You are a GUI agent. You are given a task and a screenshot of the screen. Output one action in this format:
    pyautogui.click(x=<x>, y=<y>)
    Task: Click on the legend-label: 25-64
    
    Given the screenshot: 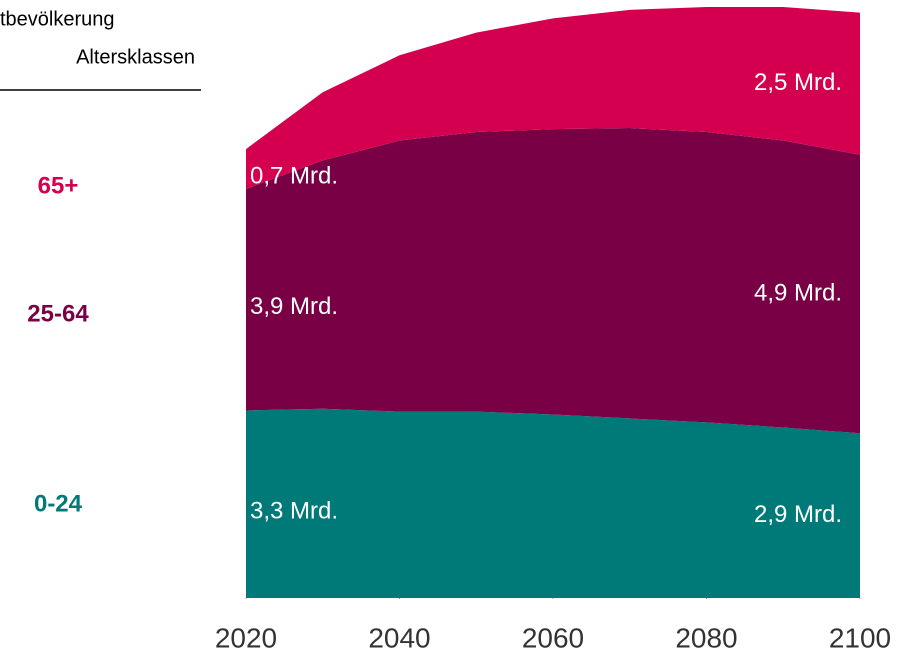 What is the action you would take?
    pyautogui.click(x=58, y=313)
    